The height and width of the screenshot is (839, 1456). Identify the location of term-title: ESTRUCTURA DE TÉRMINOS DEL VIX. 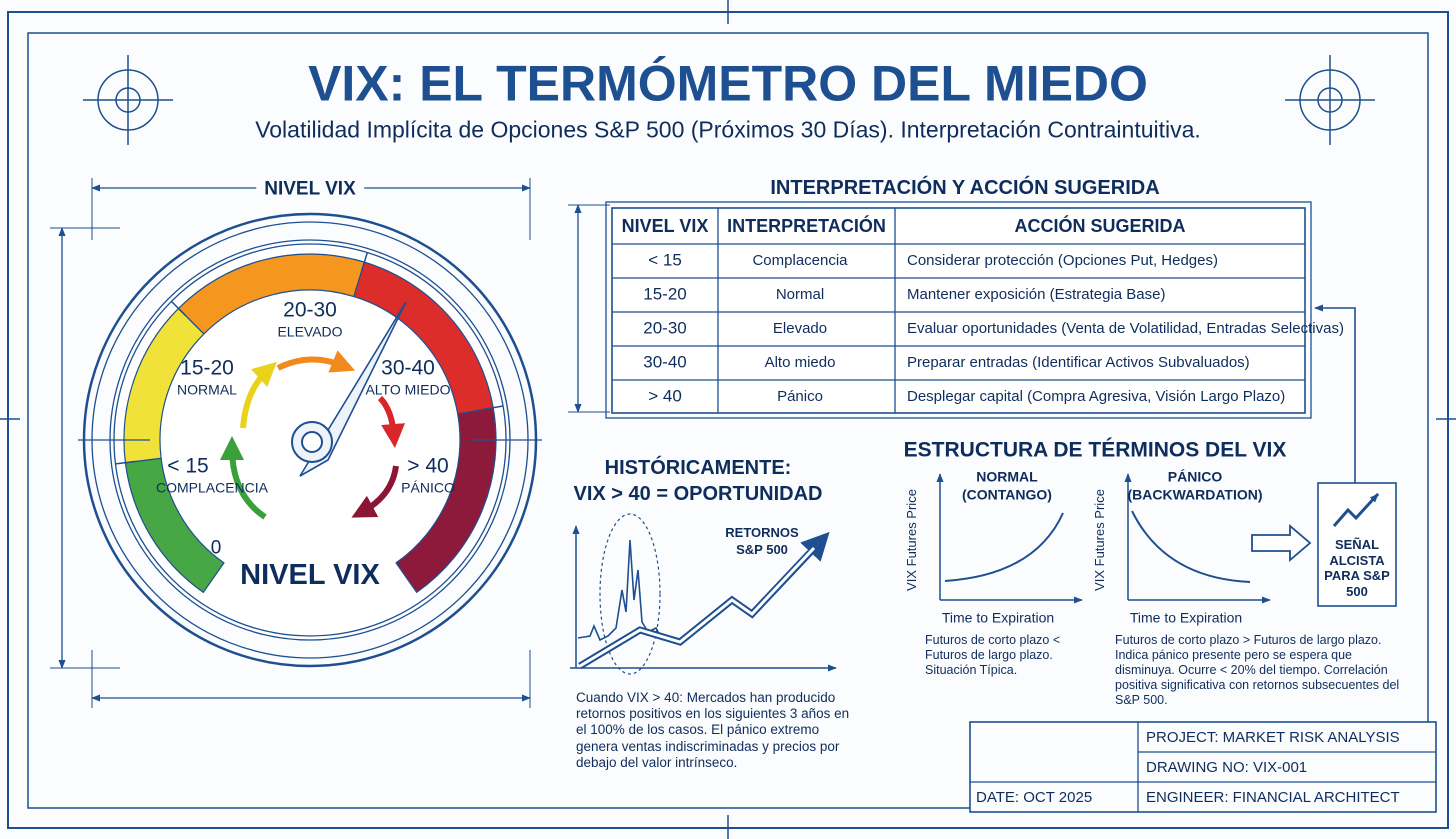
(1095, 450).